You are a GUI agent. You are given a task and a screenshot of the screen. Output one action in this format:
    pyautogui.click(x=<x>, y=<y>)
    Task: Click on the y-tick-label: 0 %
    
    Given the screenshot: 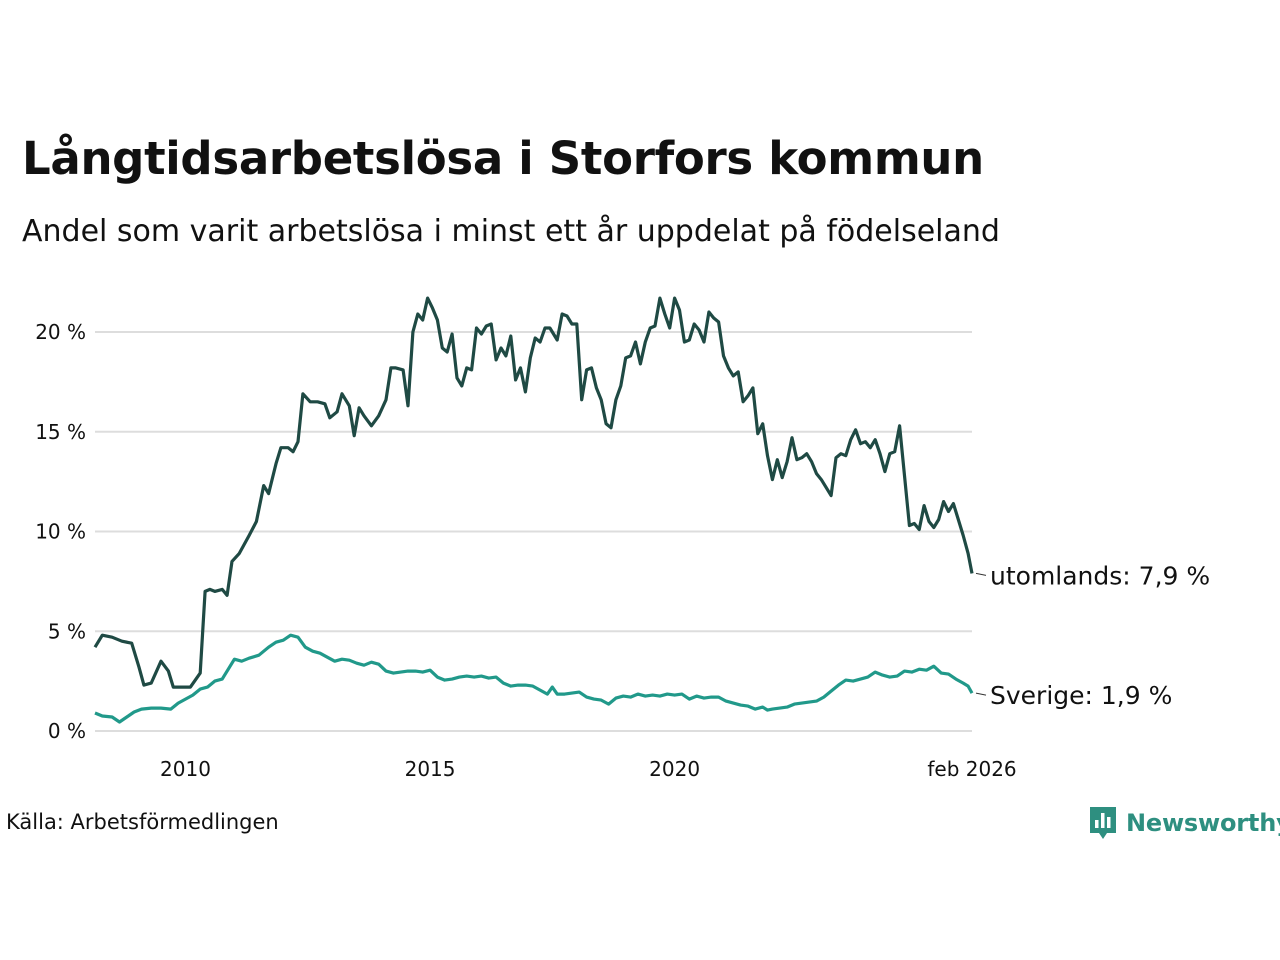 What is the action you would take?
    pyautogui.click(x=67, y=731)
    